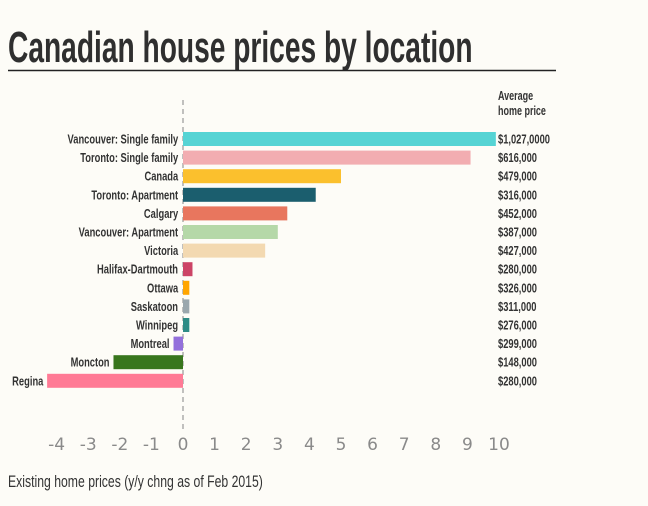 This screenshot has height=506, width=648. Describe the element at coordinates (161, 215) in the screenshot. I see `category-label: Calgary` at that location.